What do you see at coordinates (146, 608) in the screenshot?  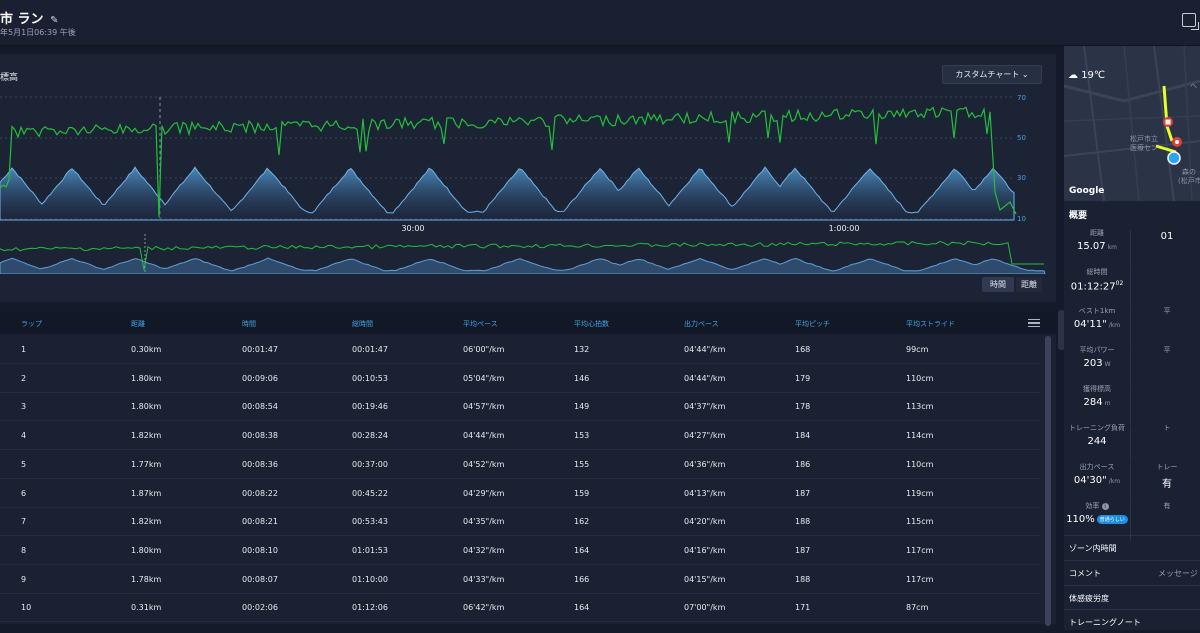 I see `cell-distance: 0.31km` at bounding box center [146, 608].